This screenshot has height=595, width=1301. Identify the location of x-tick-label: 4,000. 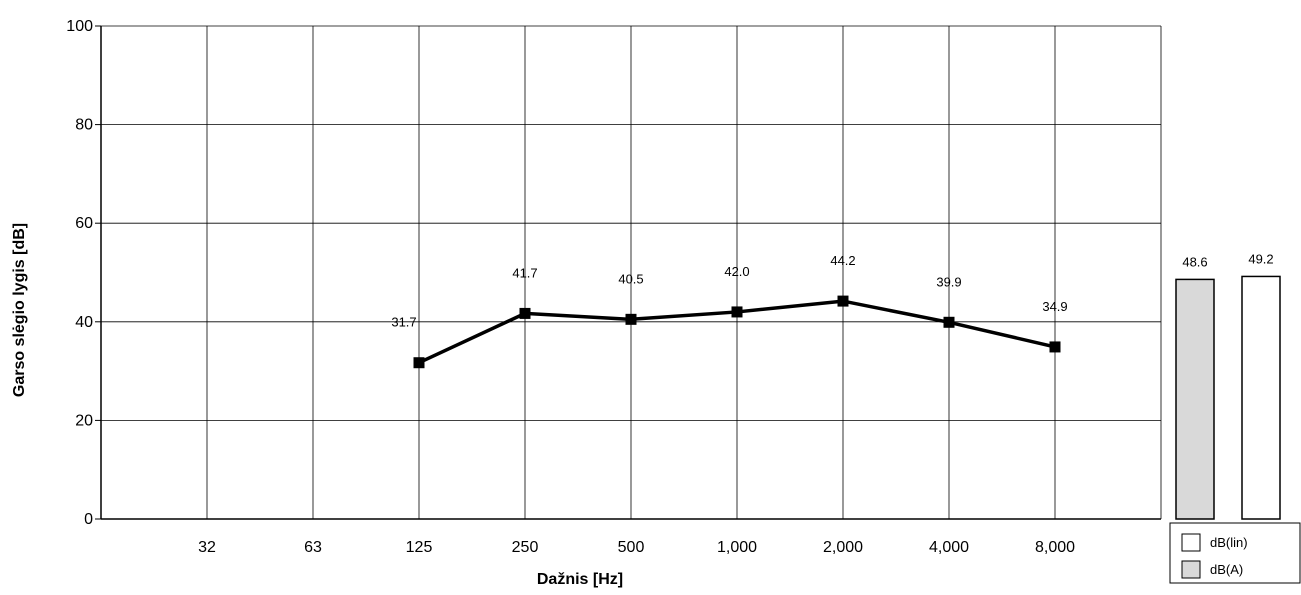
(949, 547).